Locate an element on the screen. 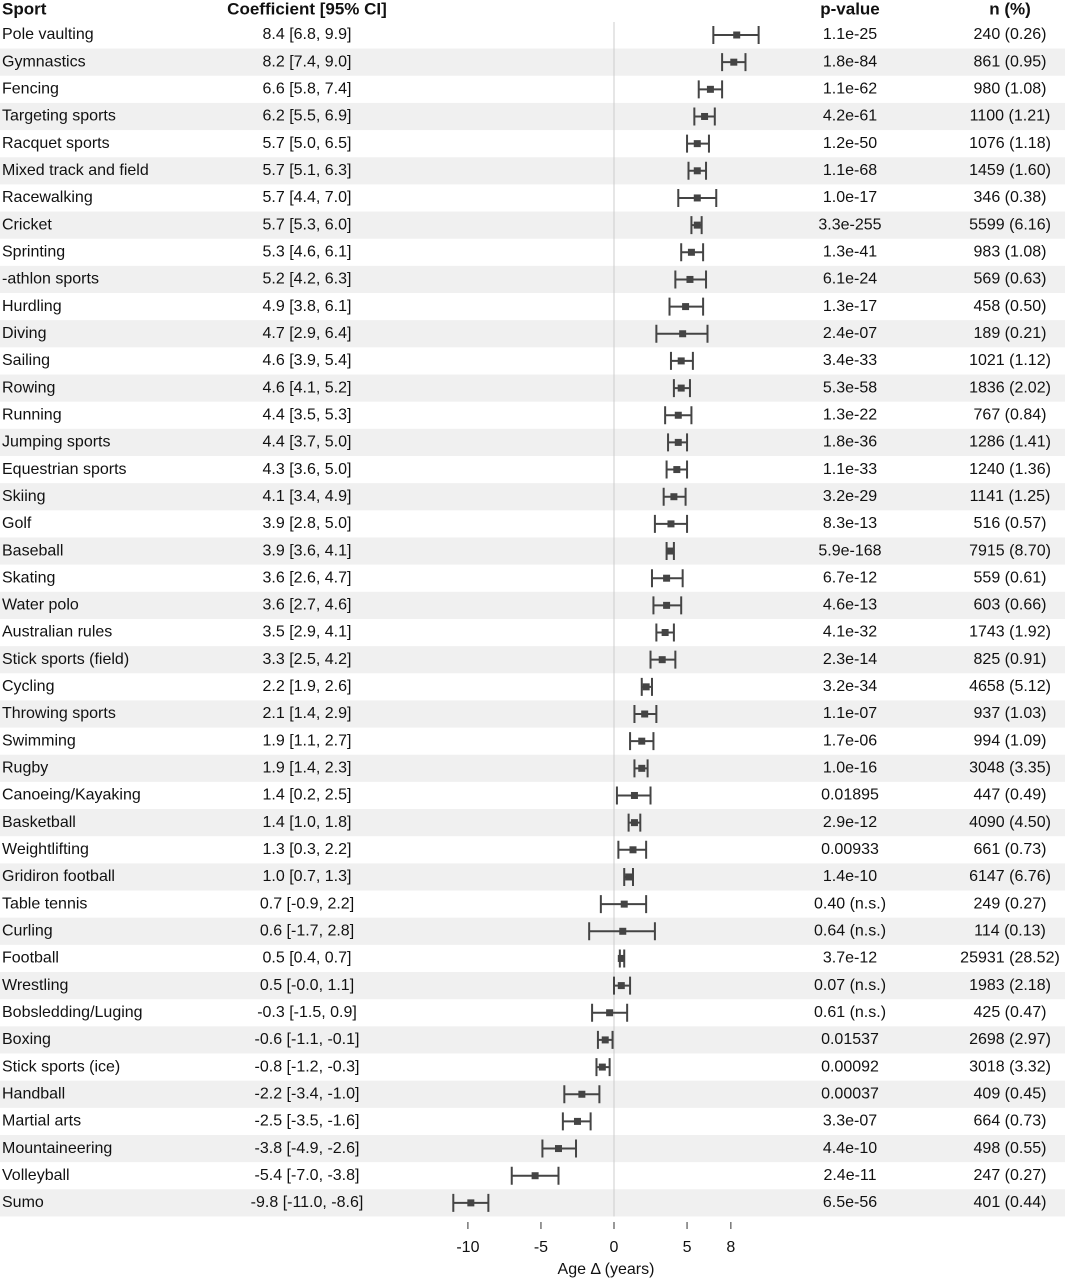 The height and width of the screenshot is (1280, 1065). p-value-label: 3.3e-255 is located at coordinates (849, 224).